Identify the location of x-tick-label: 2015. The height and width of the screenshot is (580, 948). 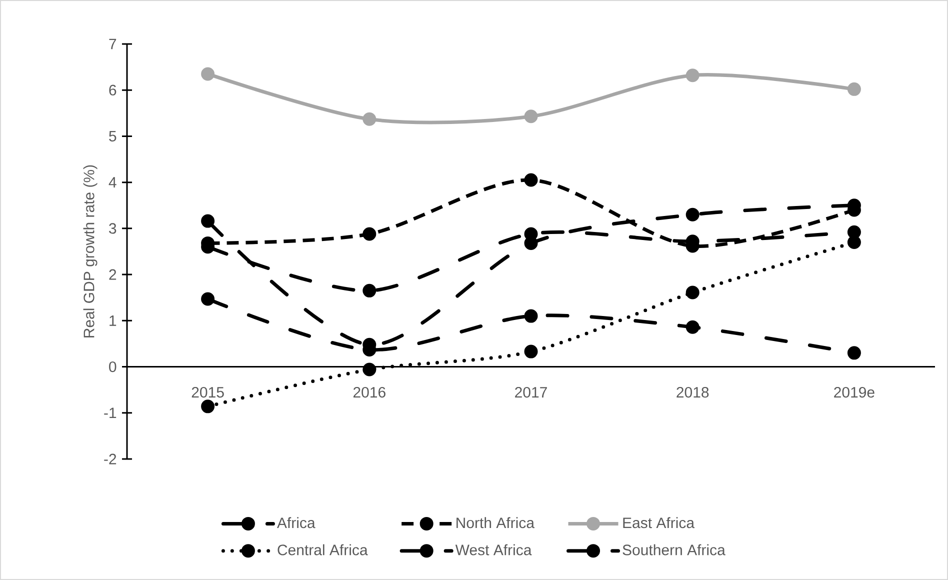
(208, 392).